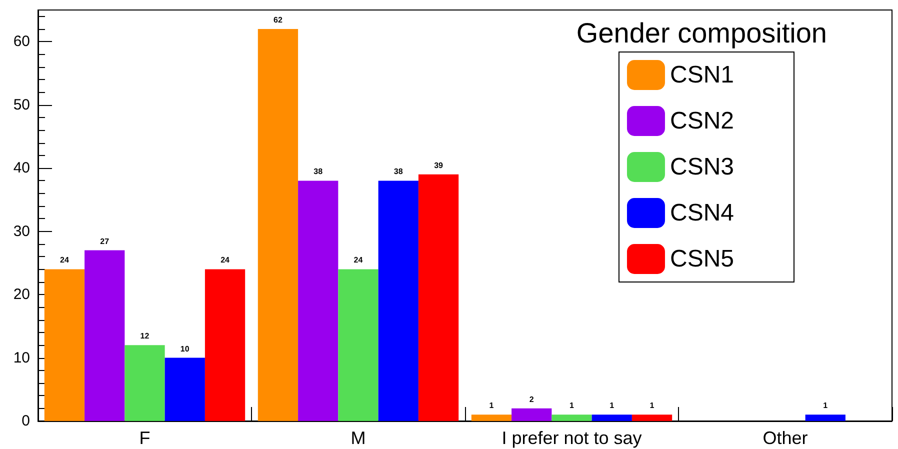  Describe the element at coordinates (439, 165) in the screenshot. I see `data-label: 39` at that location.